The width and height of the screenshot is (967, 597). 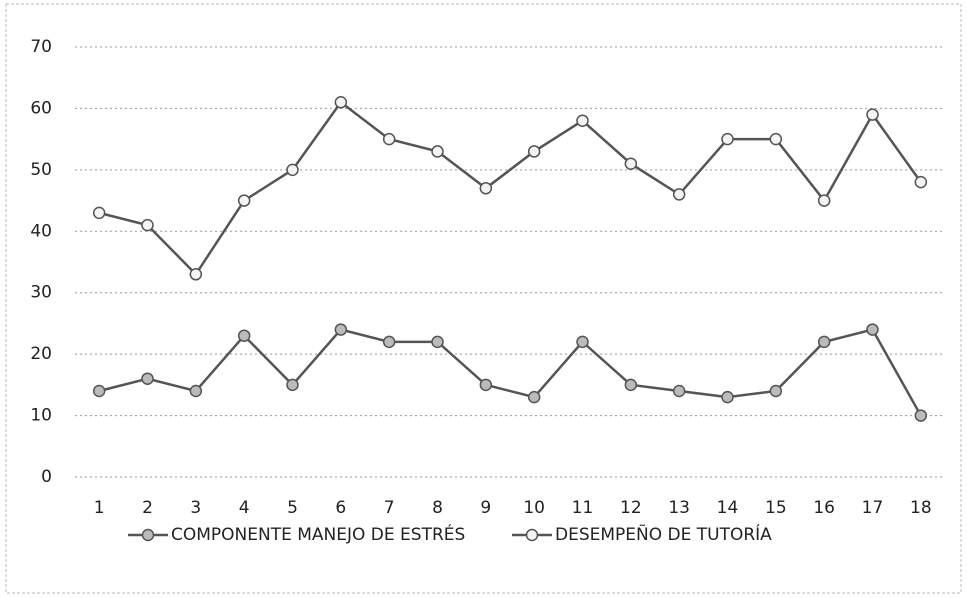 What do you see at coordinates (510, 372) in the screenshot?
I see `series-line` at bounding box center [510, 372].